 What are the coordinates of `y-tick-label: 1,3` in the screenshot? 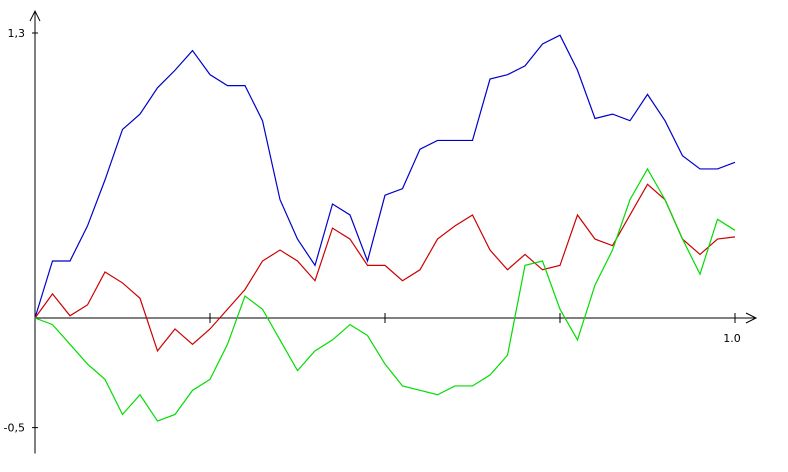 It's located at (17, 33).